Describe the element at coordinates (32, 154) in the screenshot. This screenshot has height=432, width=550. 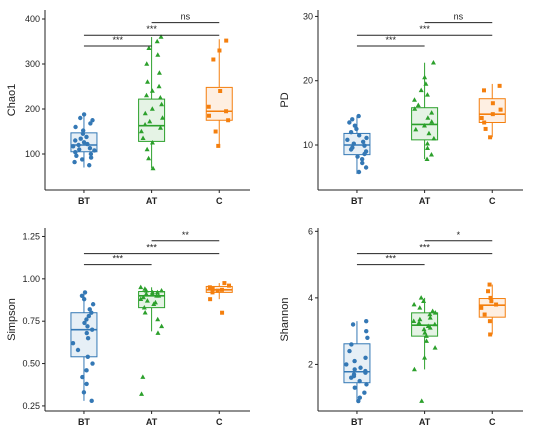
I see `y-tick-label: 100` at that location.